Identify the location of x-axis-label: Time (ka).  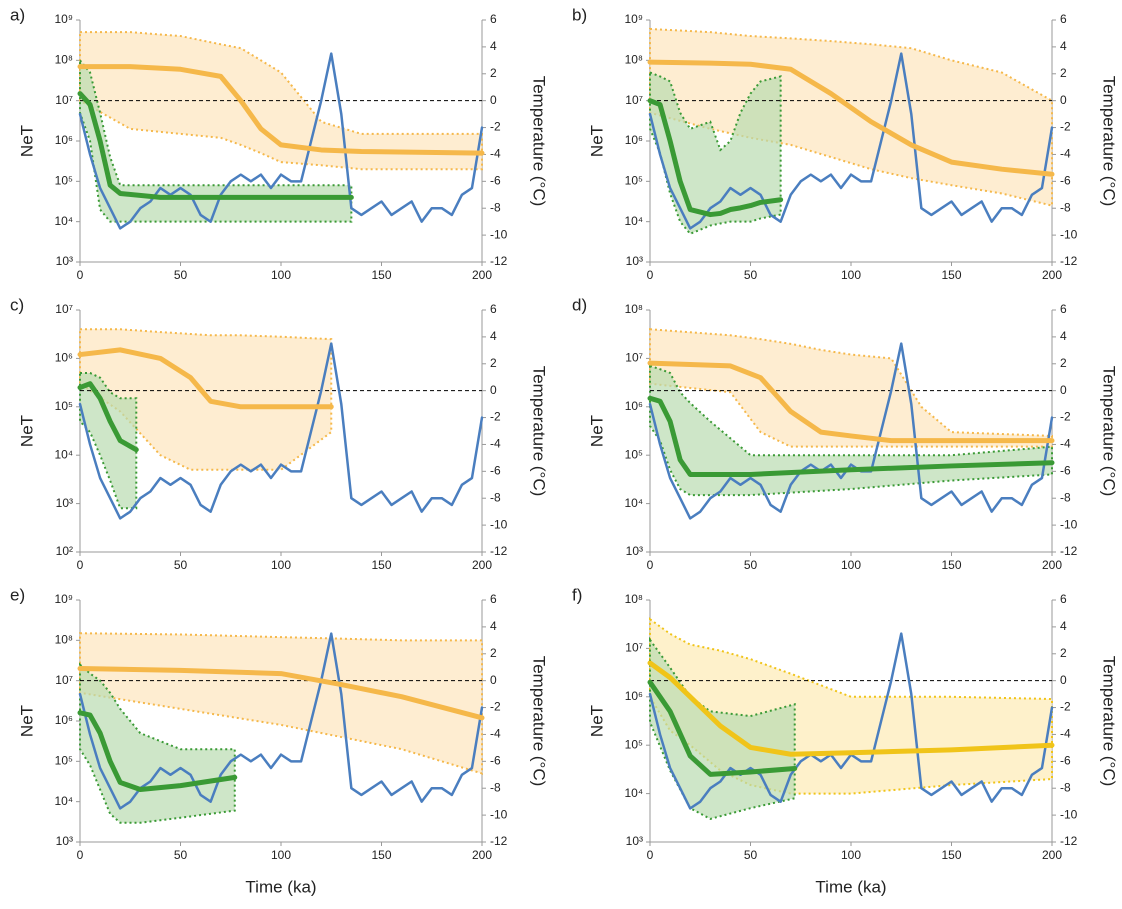
(850, 886).